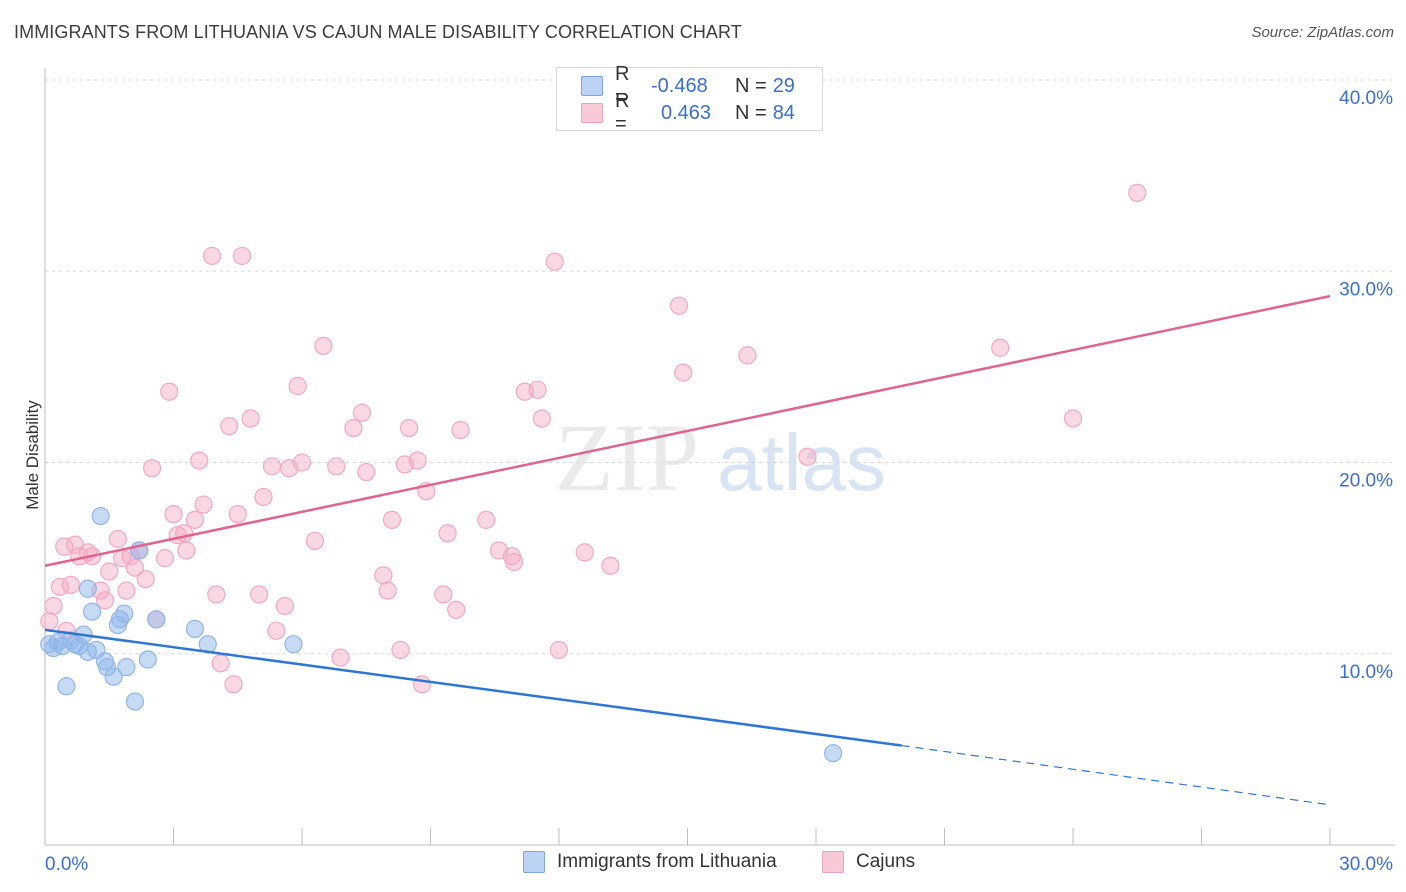 The height and width of the screenshot is (892, 1406). What do you see at coordinates (592, 113) in the screenshot?
I see `cajun-swatch` at bounding box center [592, 113].